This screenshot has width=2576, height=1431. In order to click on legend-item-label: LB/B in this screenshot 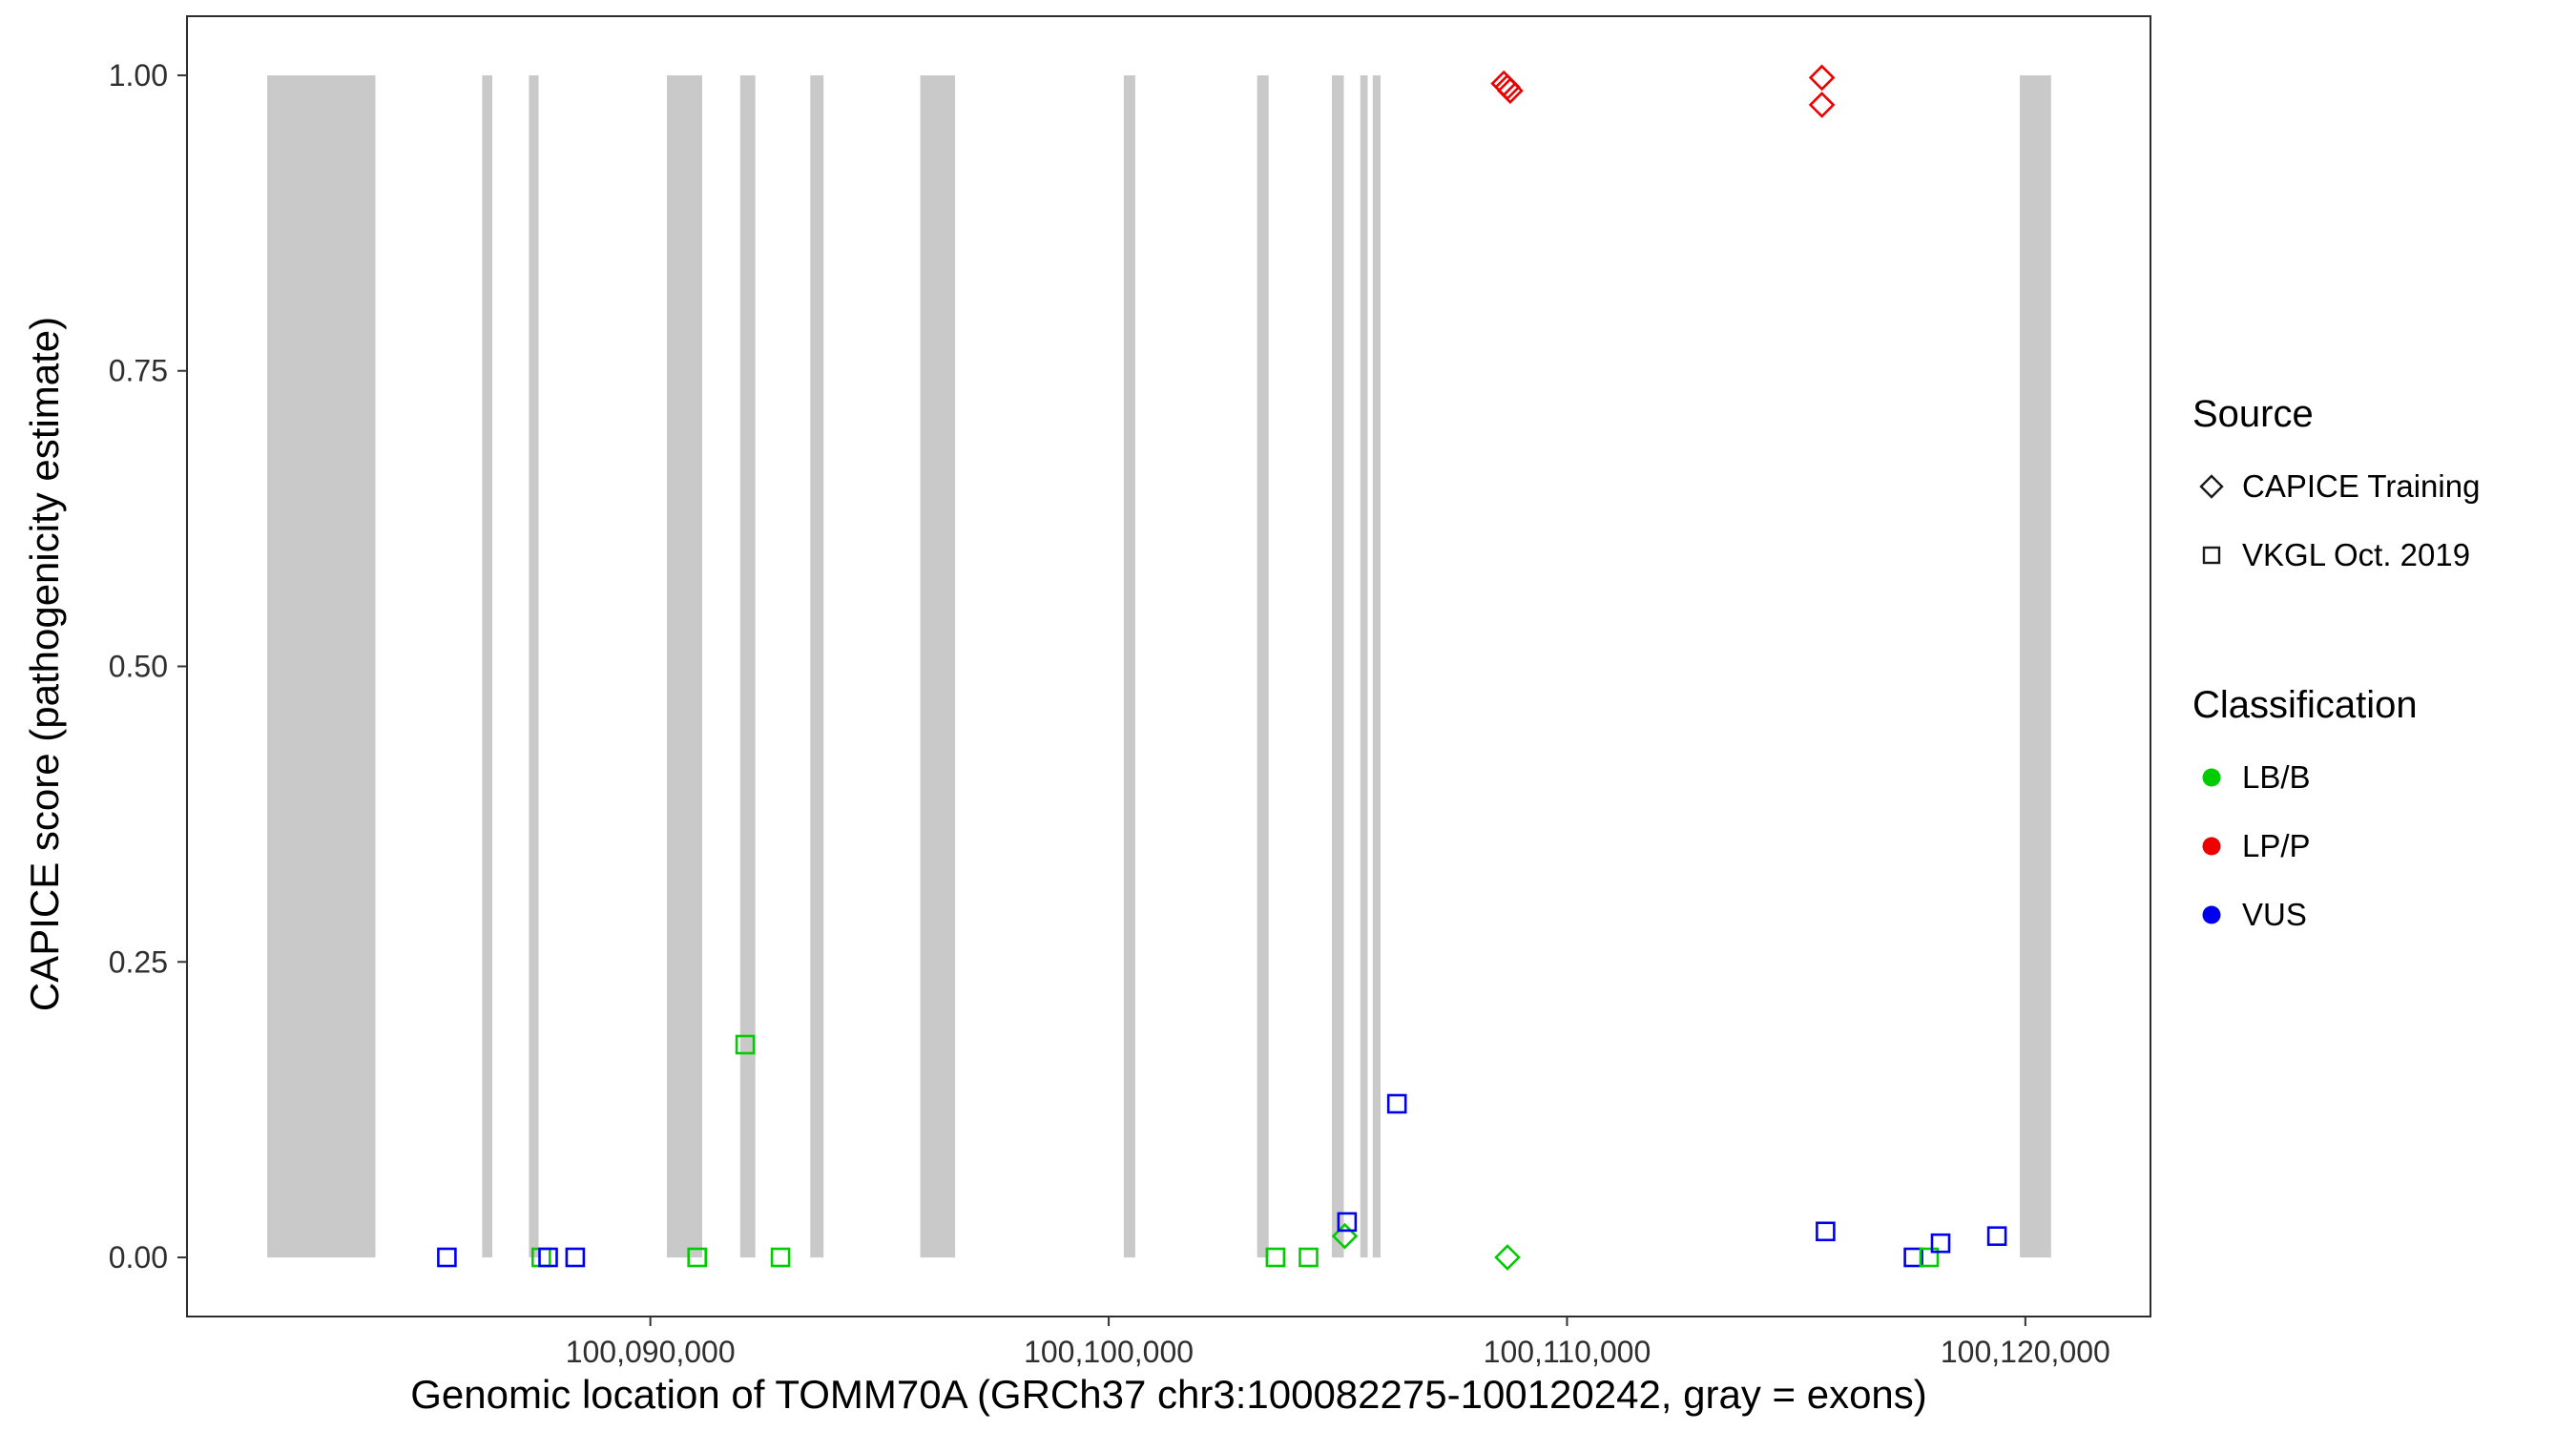, I will do `click(2276, 777)`.